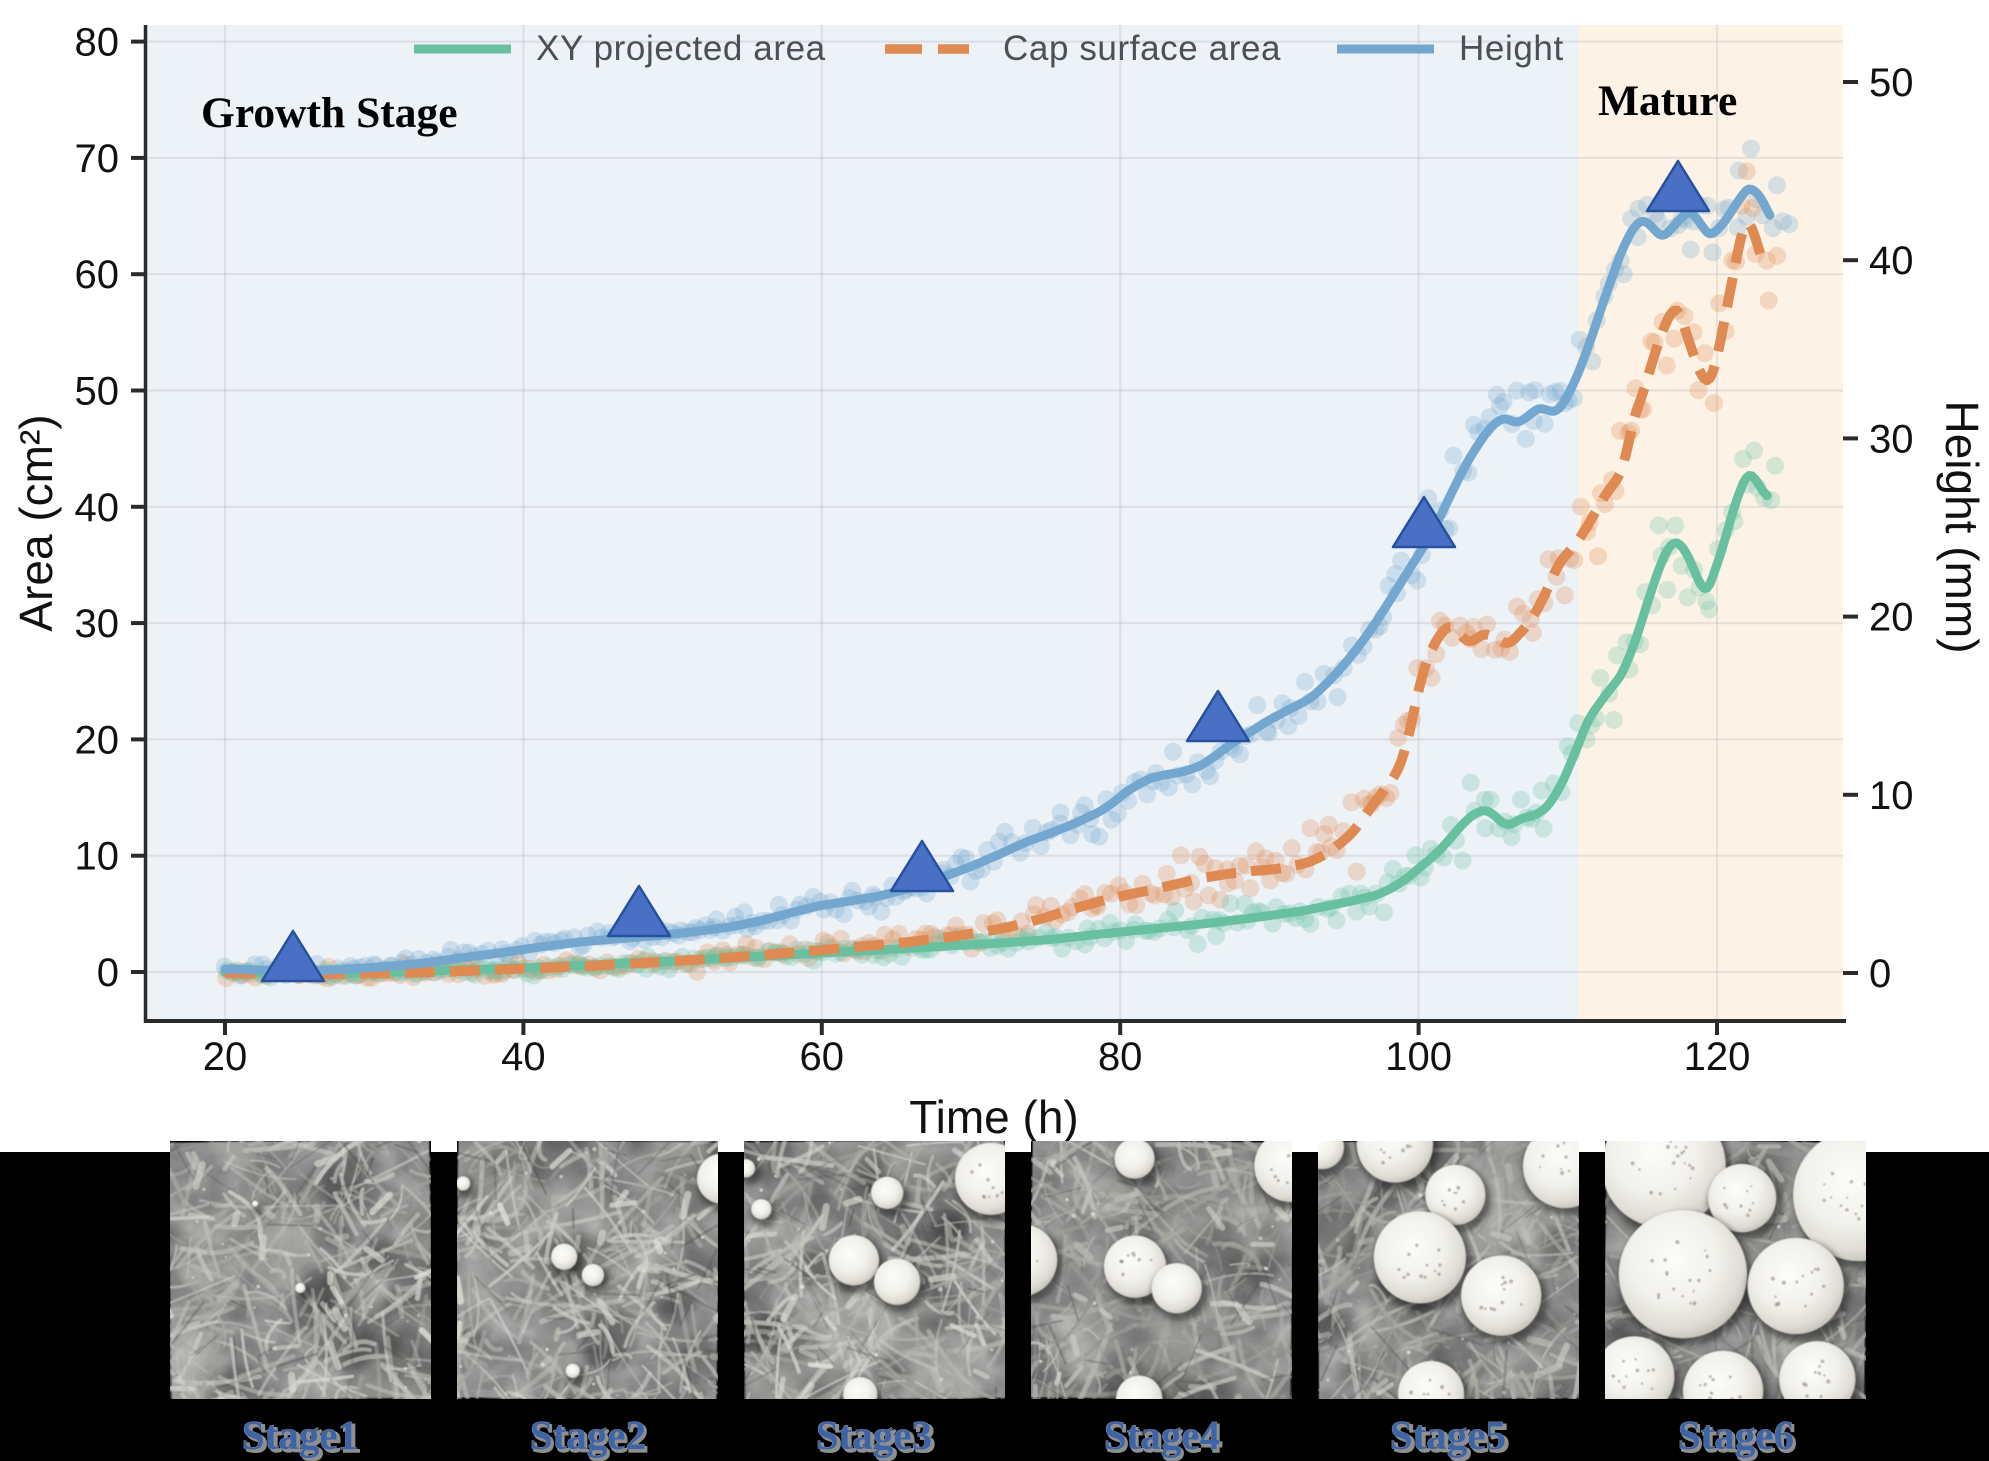  I want to click on svg-text: Area (cm²), so click(36, 522).